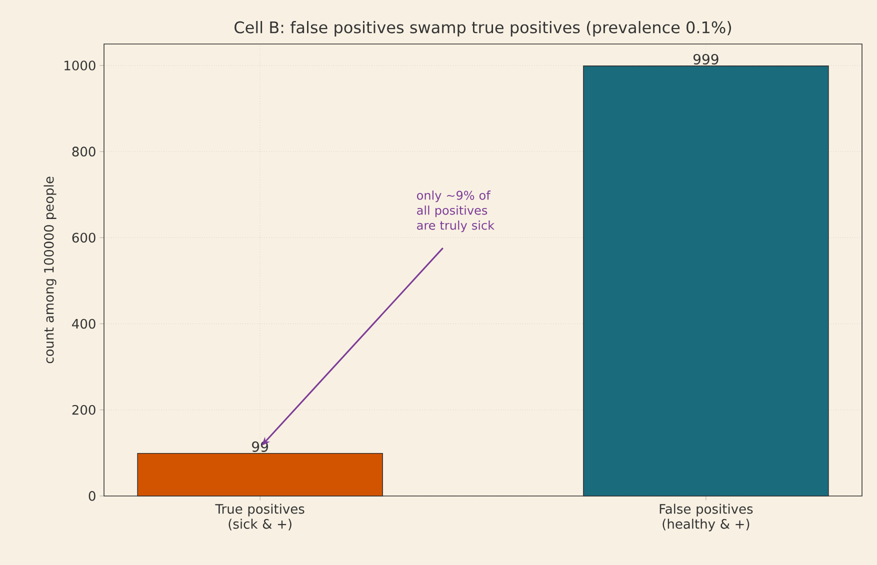  Describe the element at coordinates (455, 211) in the screenshot. I see `annotation: only ~9% of all positives are truly sick` at that location.